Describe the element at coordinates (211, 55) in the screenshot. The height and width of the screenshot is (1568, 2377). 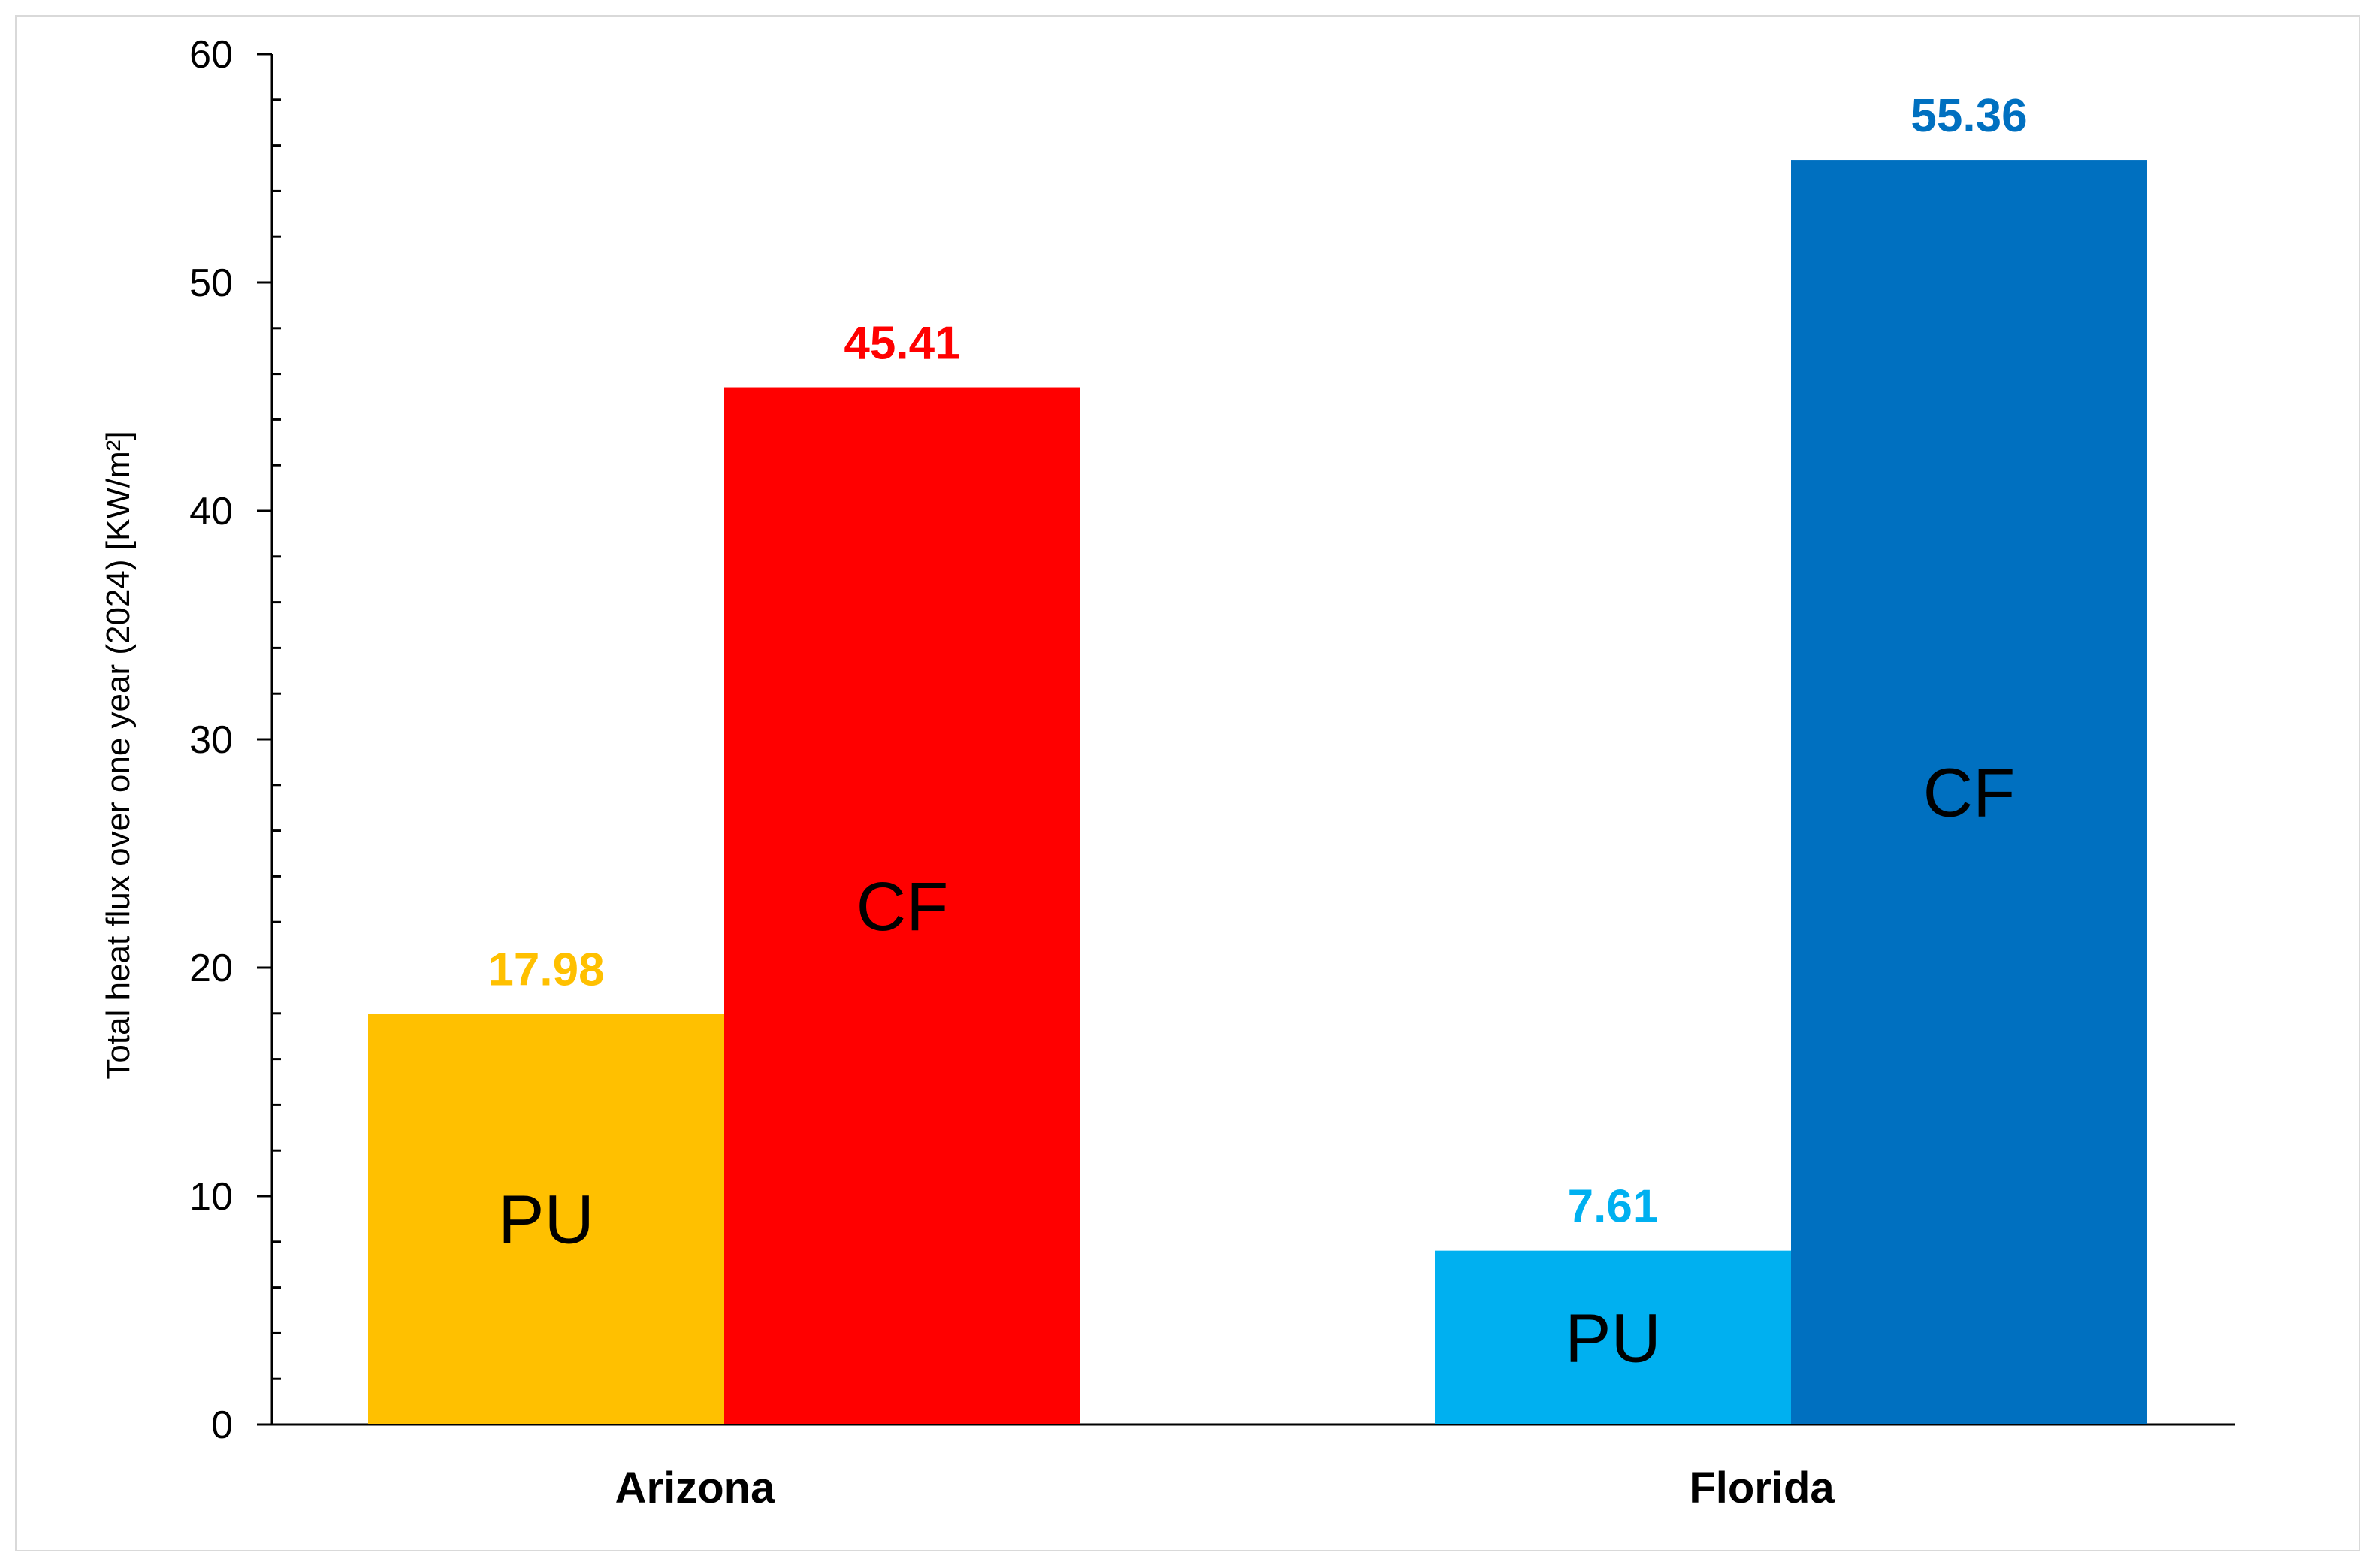
I see `y-tick-label: 60` at that location.